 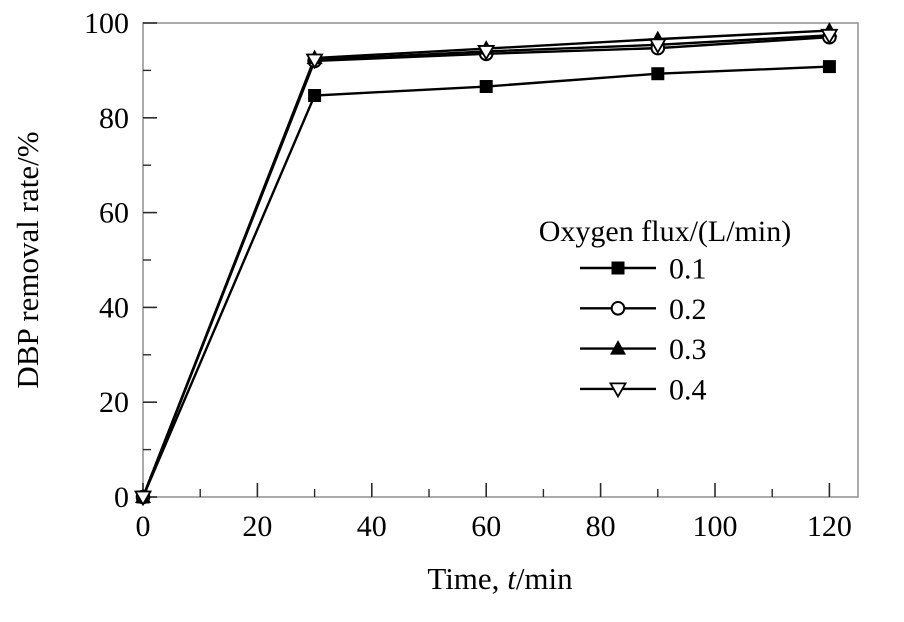 I want to click on legend-label-0.3: 0.3, so click(x=688, y=349).